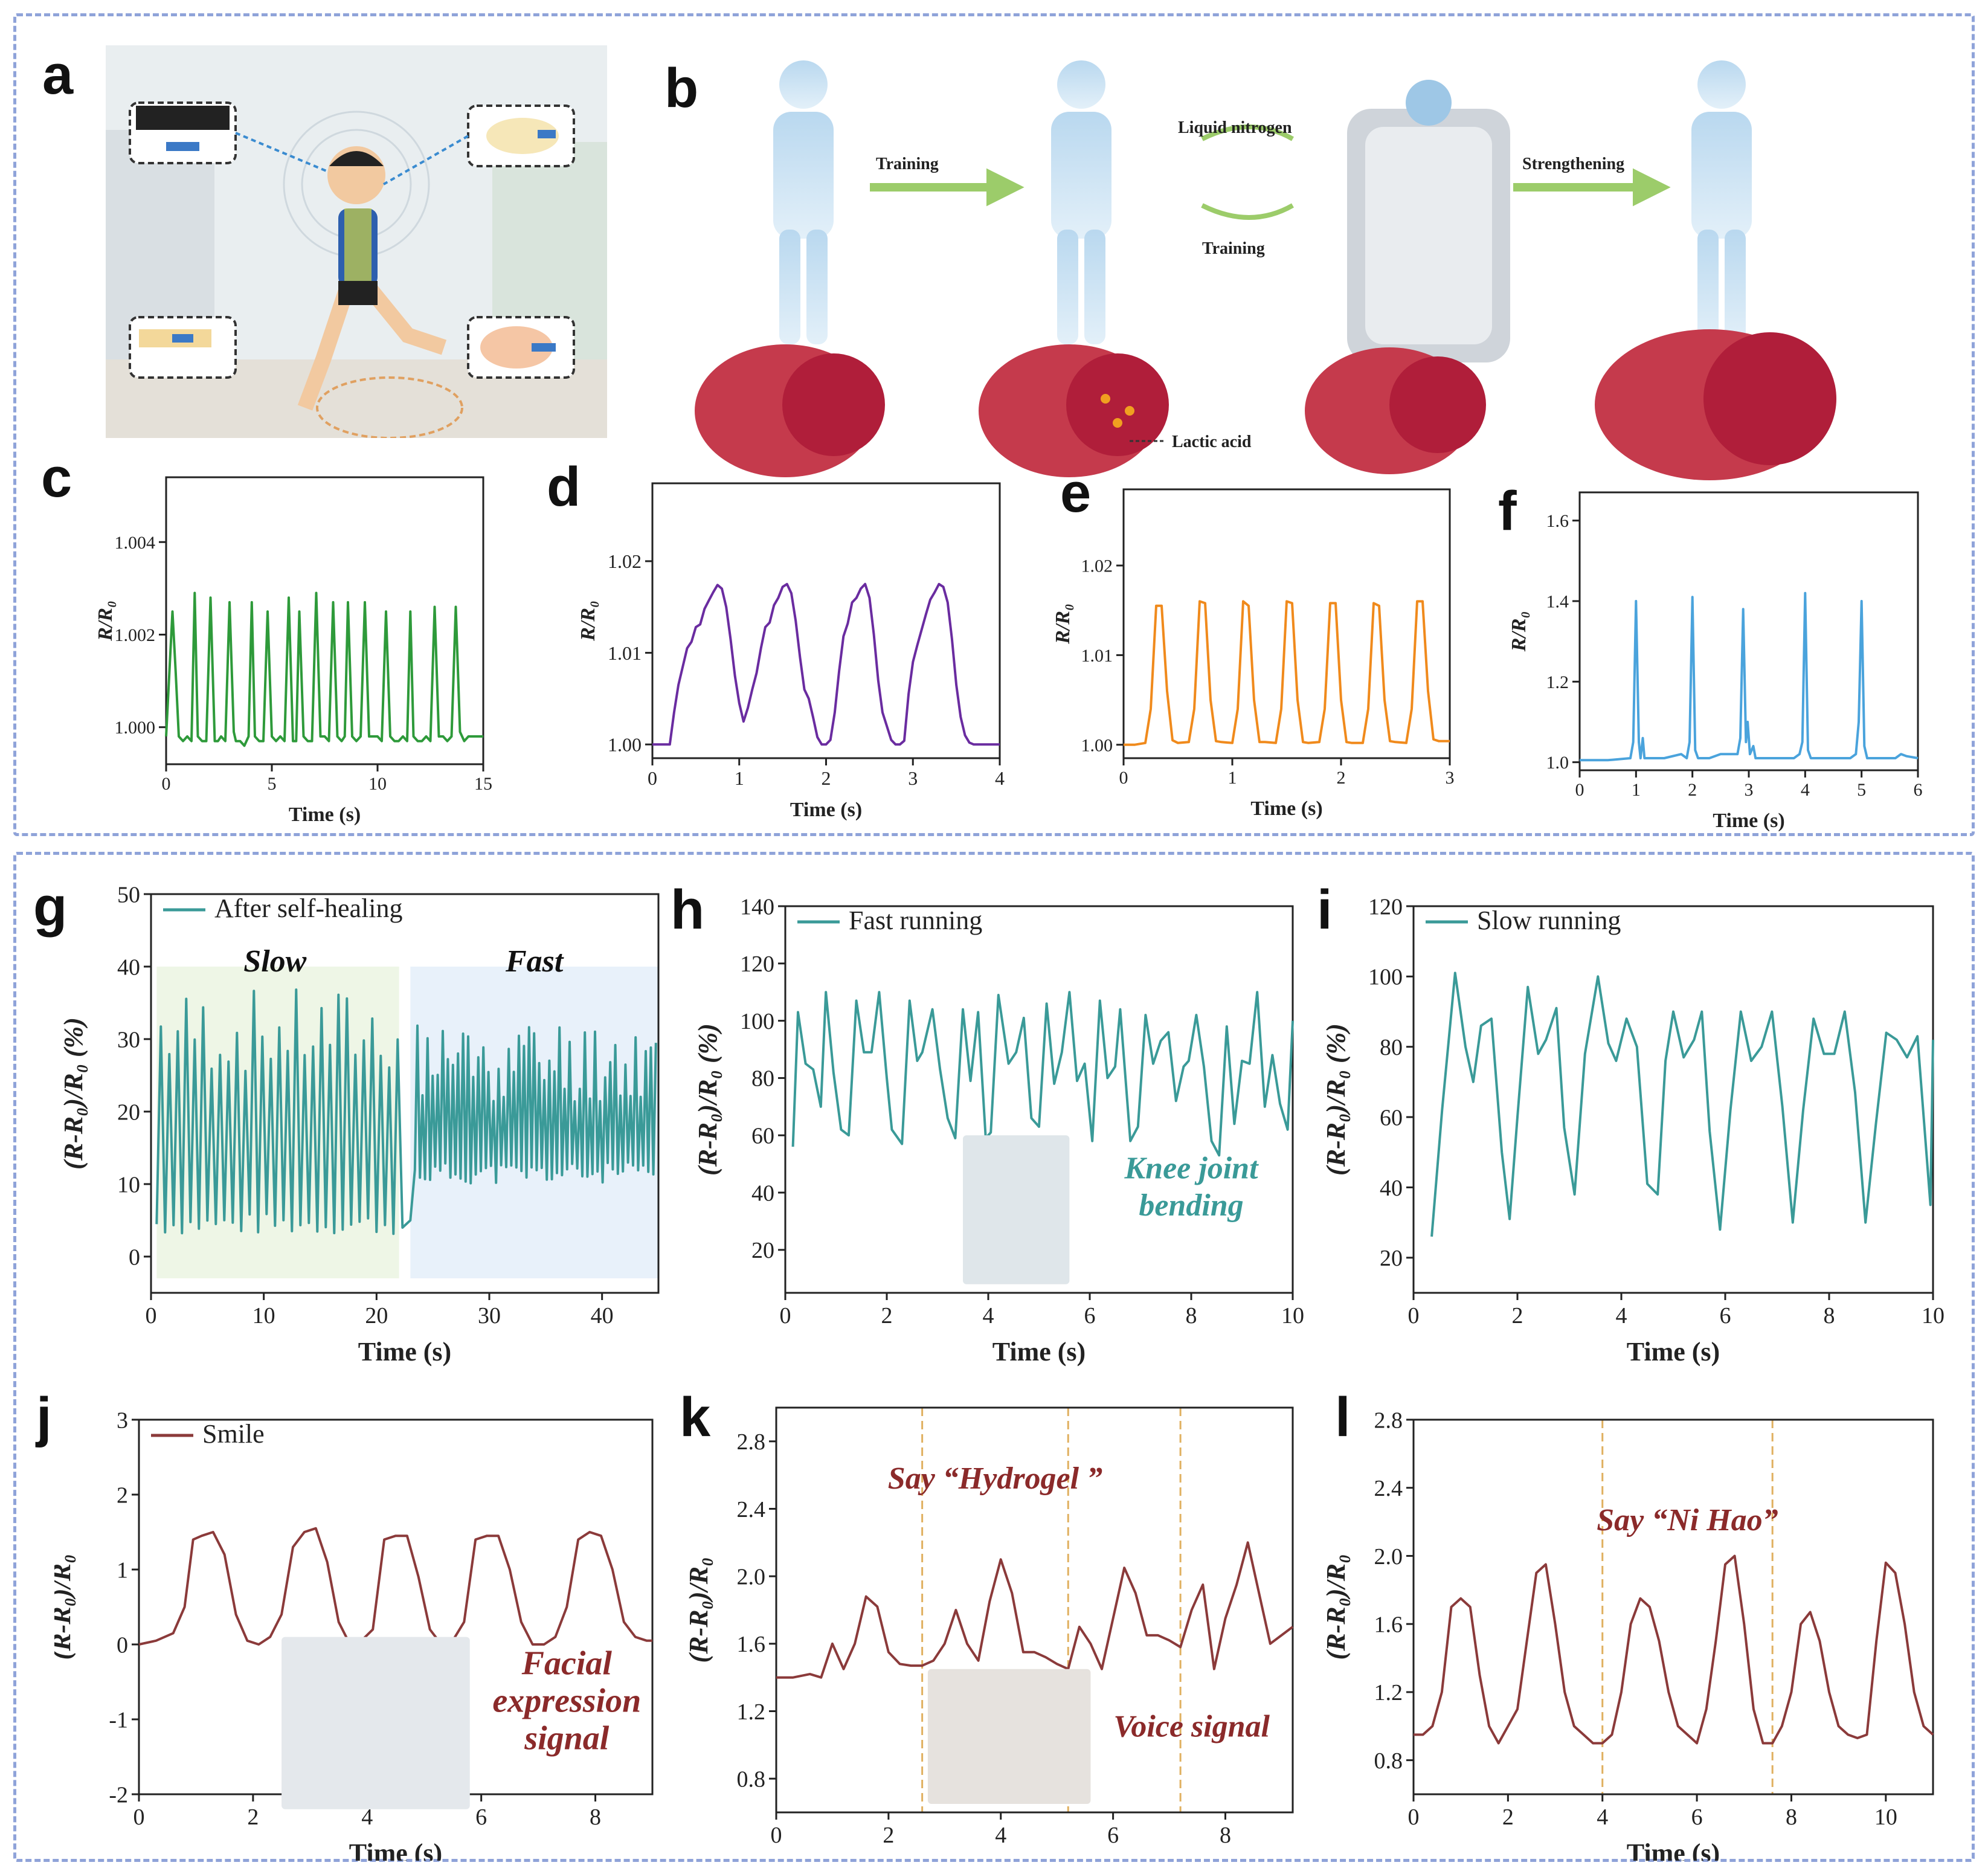 The width and height of the screenshot is (1988, 1874). Describe the element at coordinates (1557, 763) in the screenshot. I see `y-tick-label: 1.0` at that location.